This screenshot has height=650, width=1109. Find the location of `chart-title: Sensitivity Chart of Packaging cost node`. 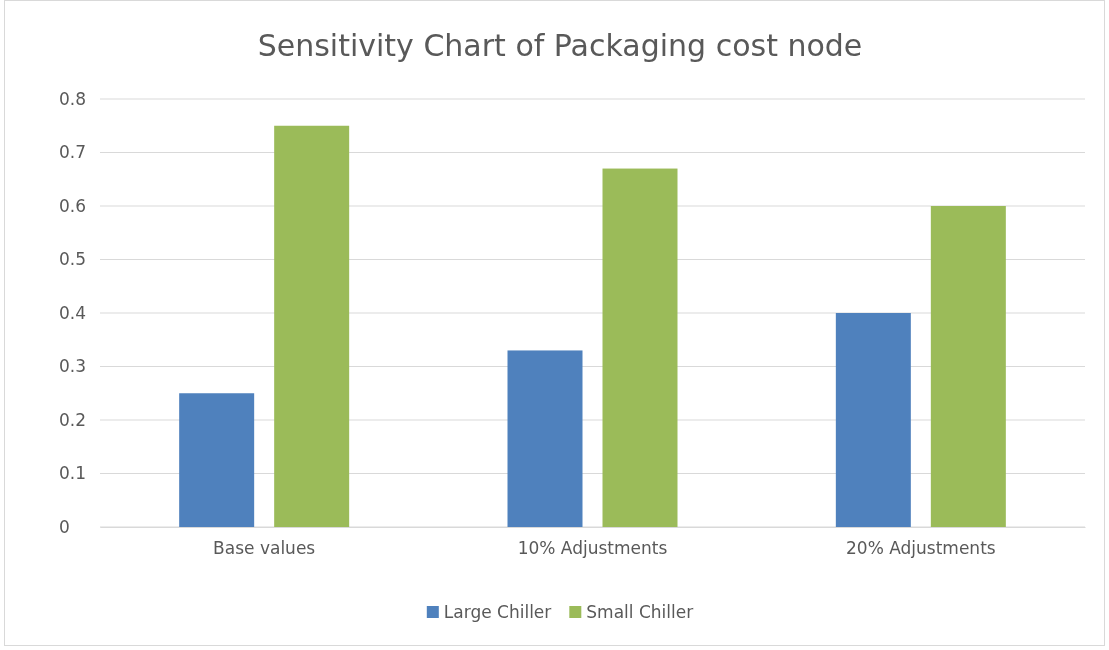

chart-title: Sensitivity Chart of Packaging cost node is located at coordinates (560, 45).